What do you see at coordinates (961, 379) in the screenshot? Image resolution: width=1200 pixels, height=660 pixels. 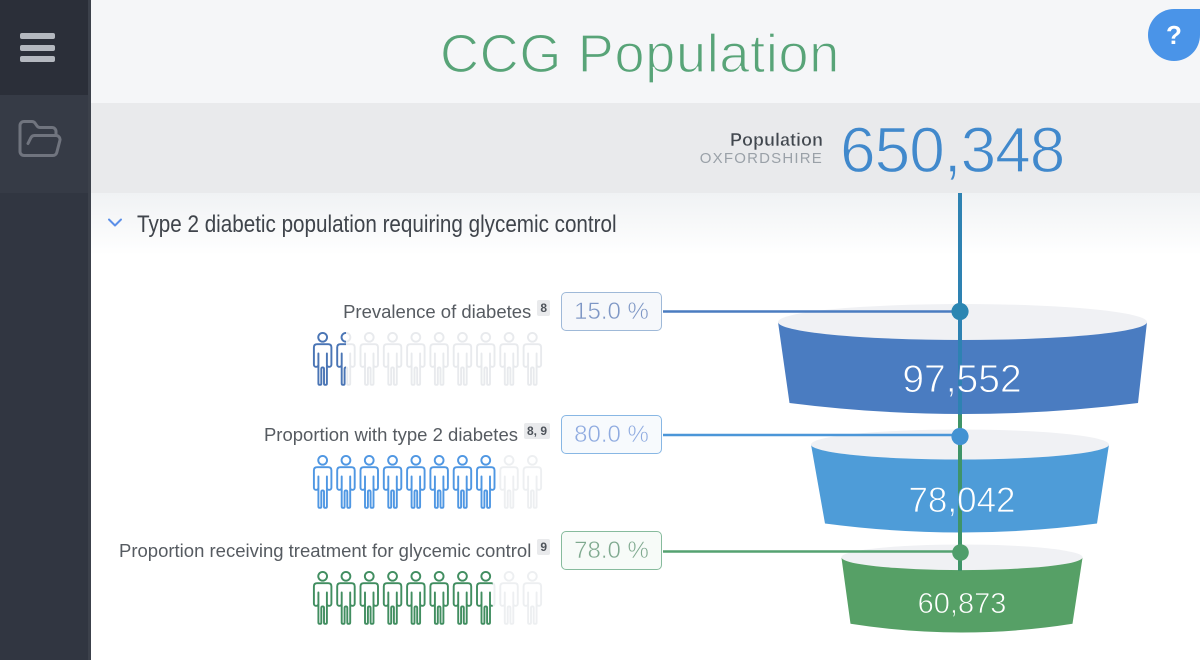 I see `svg-text: 97,552` at bounding box center [961, 379].